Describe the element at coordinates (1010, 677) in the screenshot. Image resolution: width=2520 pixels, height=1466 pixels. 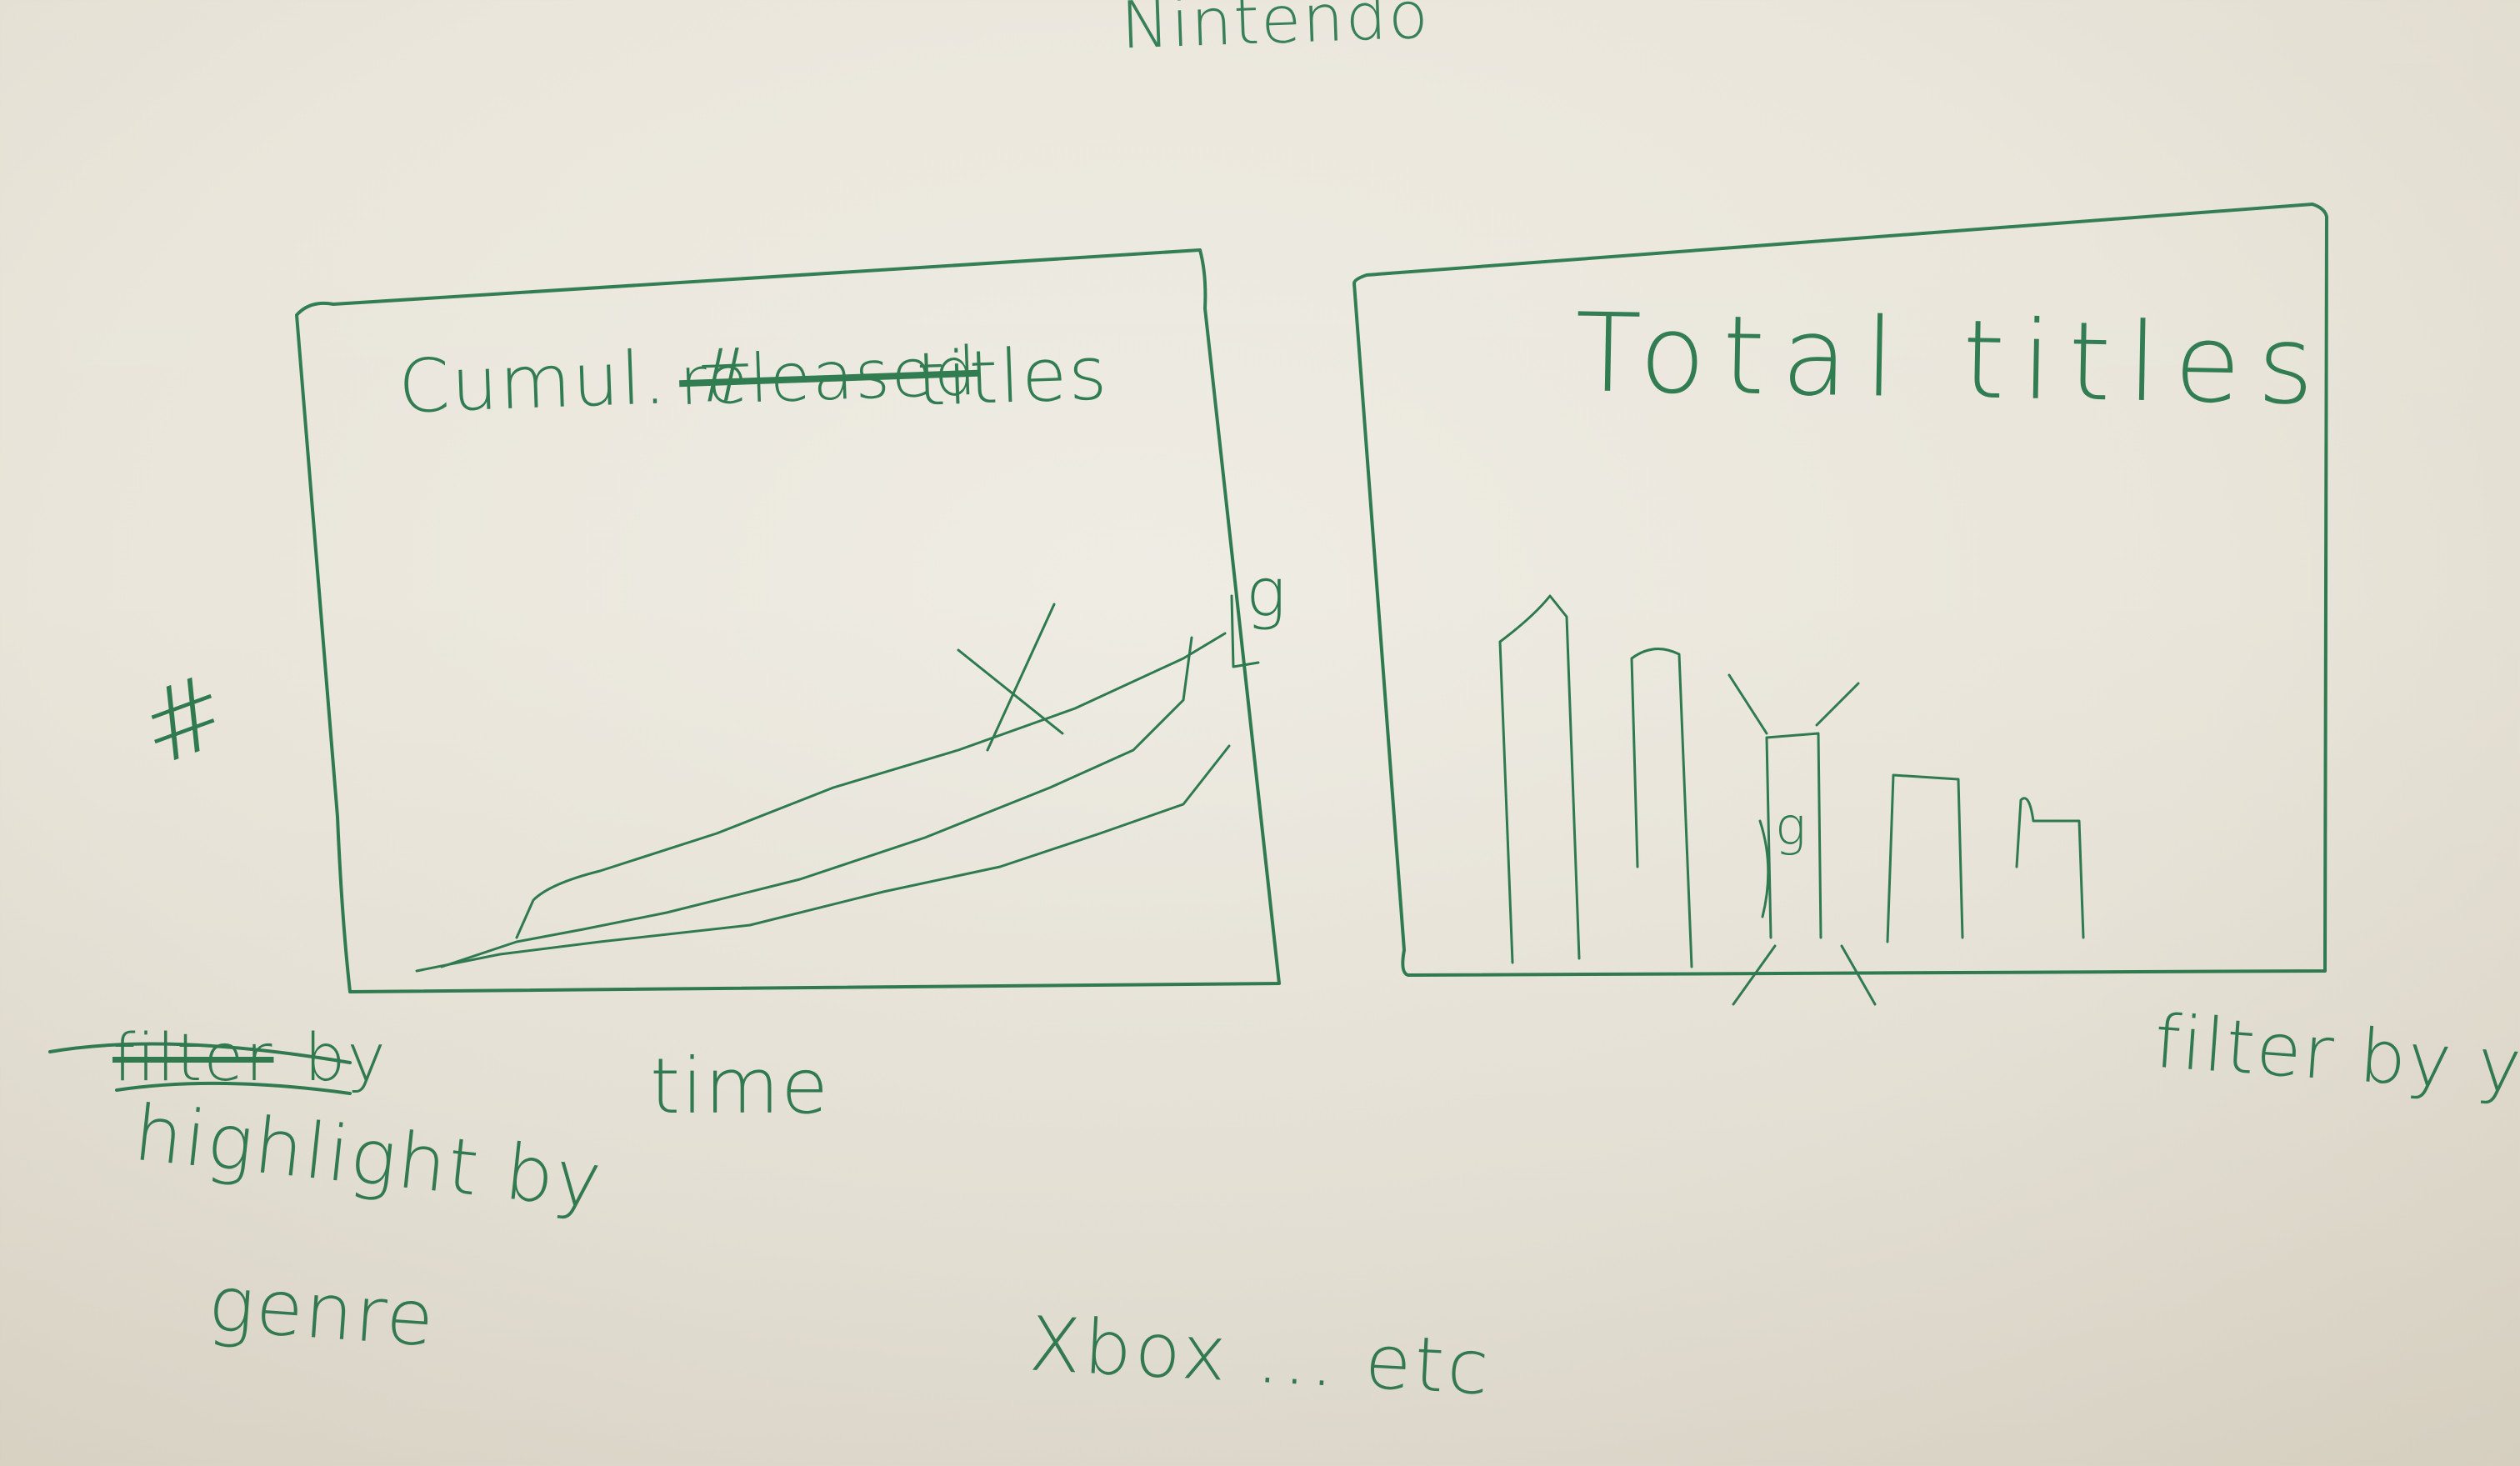
I see `left-chart-highlight-x` at that location.